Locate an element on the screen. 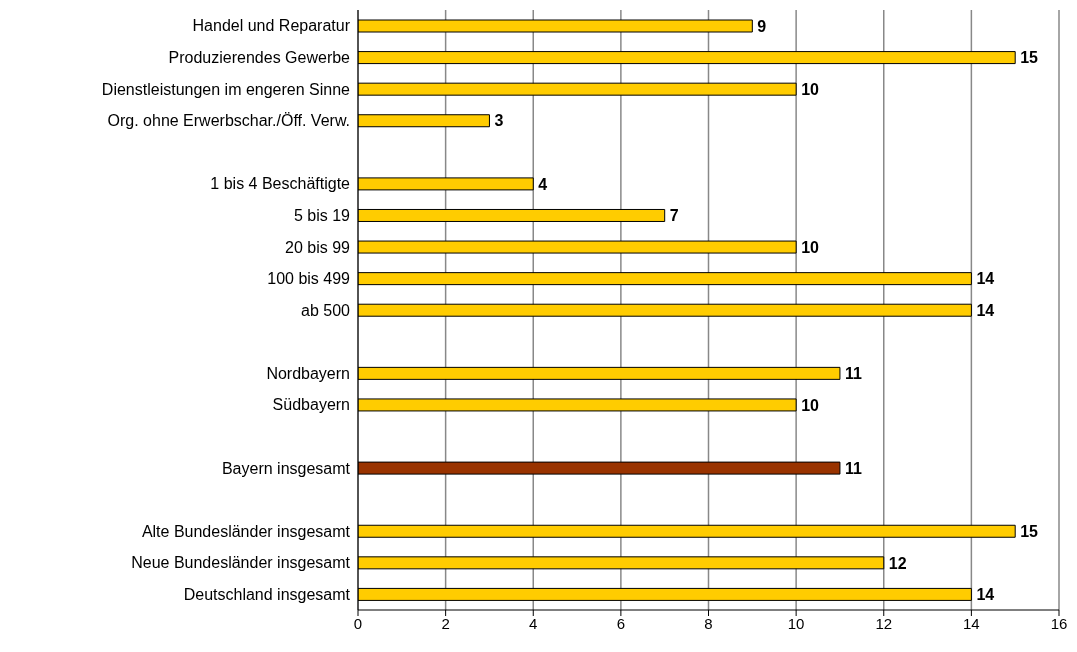 This screenshot has width=1077, height=652. data-label: 3 is located at coordinates (499, 121).